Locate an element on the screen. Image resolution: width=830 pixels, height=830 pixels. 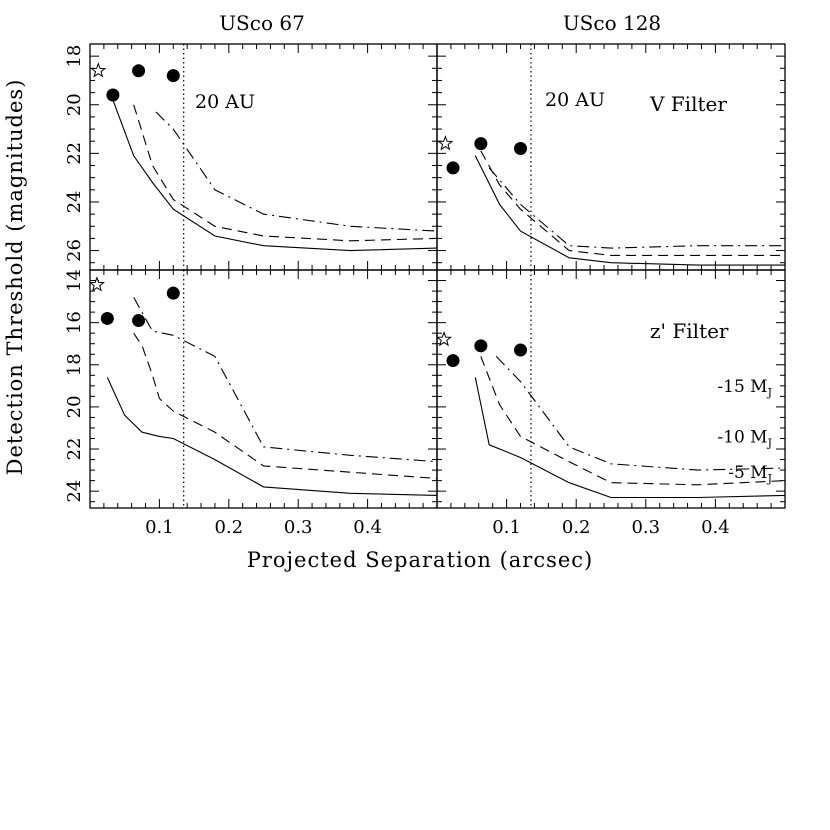
z-filter-label: z' Filter is located at coordinates (689, 331).